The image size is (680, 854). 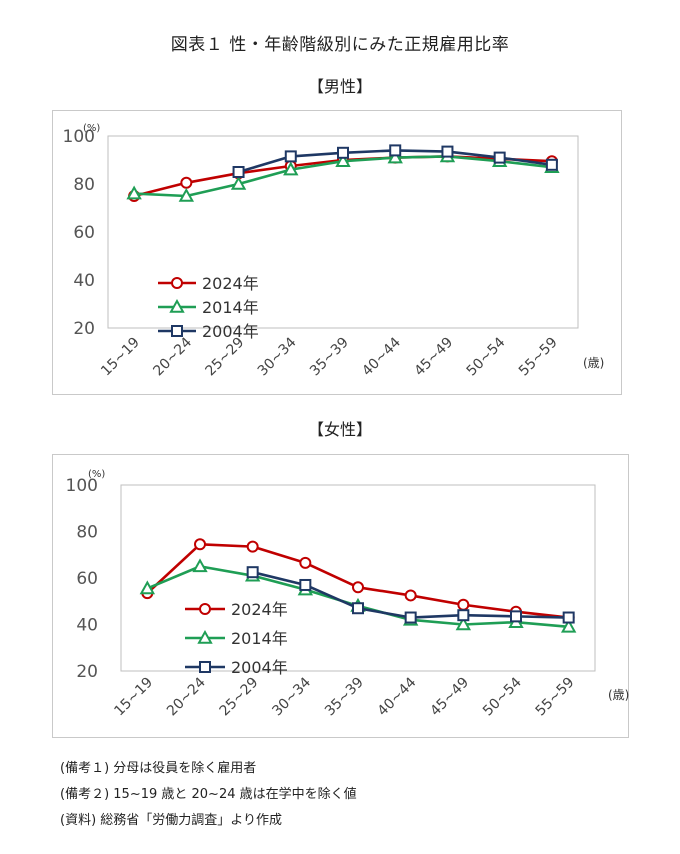 I want to click on female-x-tick-label: 25~29, so click(x=239, y=697).